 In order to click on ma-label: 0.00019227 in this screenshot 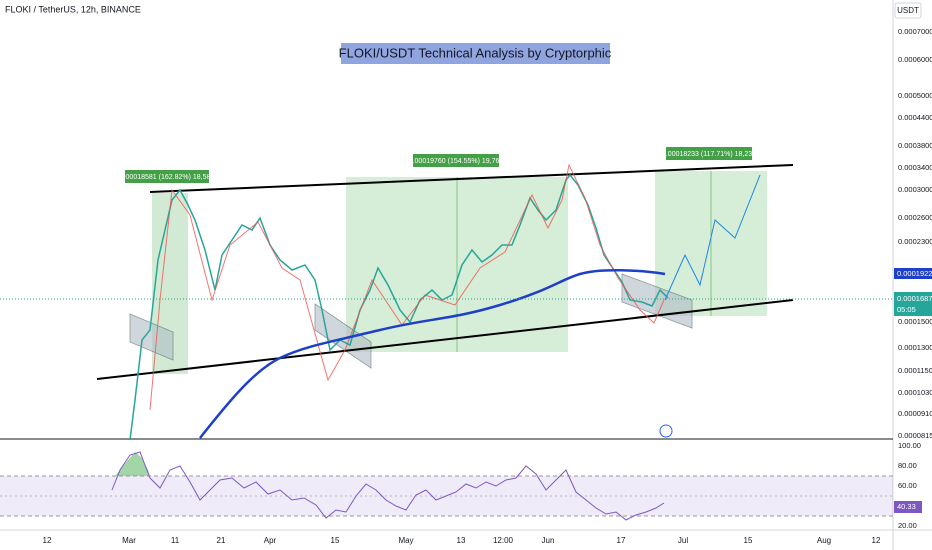, I will do `click(914, 273)`.